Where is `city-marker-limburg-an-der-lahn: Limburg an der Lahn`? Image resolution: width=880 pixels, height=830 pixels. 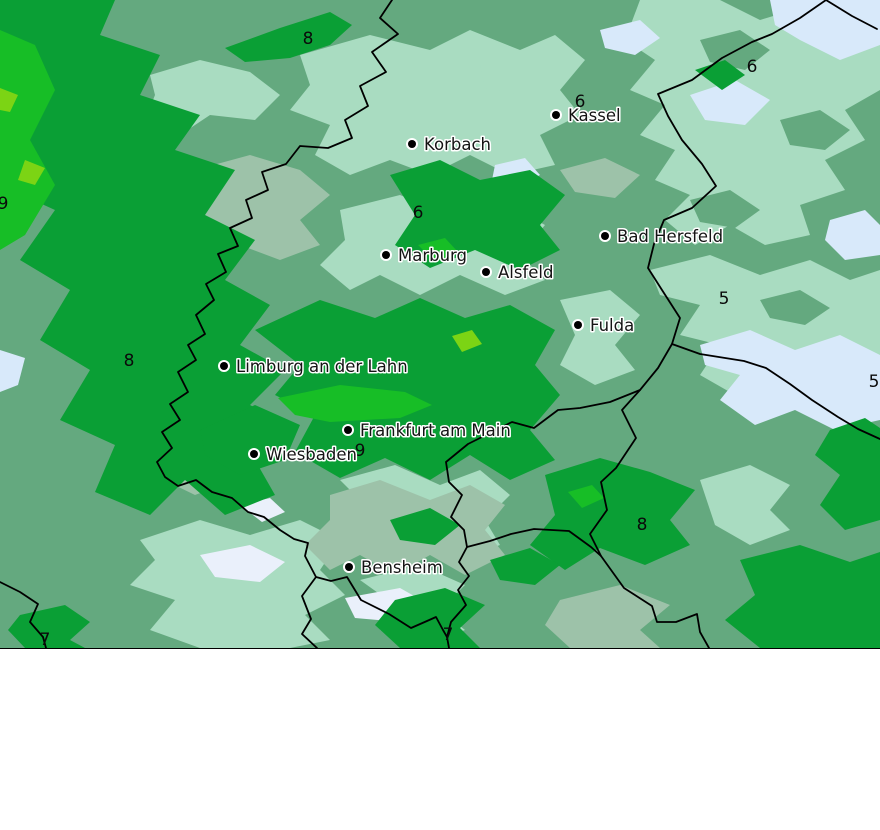 city-marker-limburg-an-der-lahn: Limburg an der Lahn is located at coordinates (313, 367).